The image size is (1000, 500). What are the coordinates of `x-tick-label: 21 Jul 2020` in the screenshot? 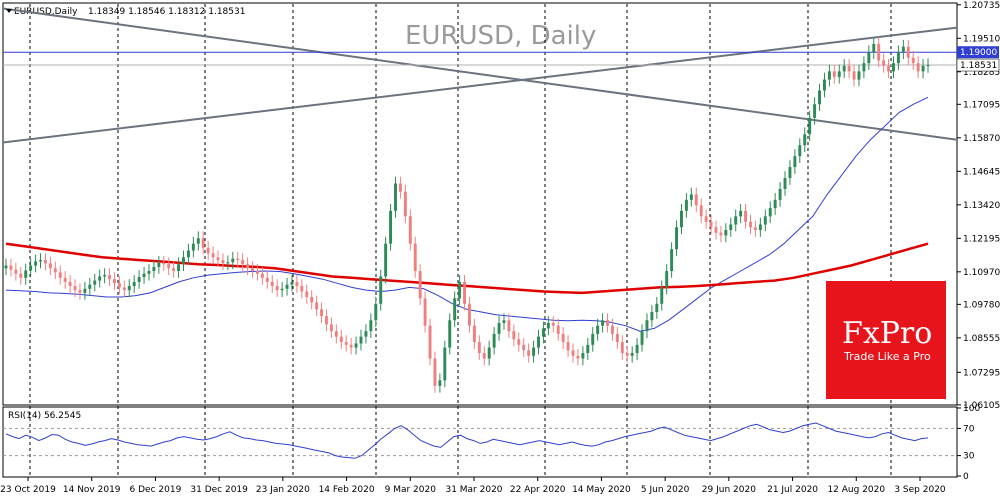 It's located at (792, 490).